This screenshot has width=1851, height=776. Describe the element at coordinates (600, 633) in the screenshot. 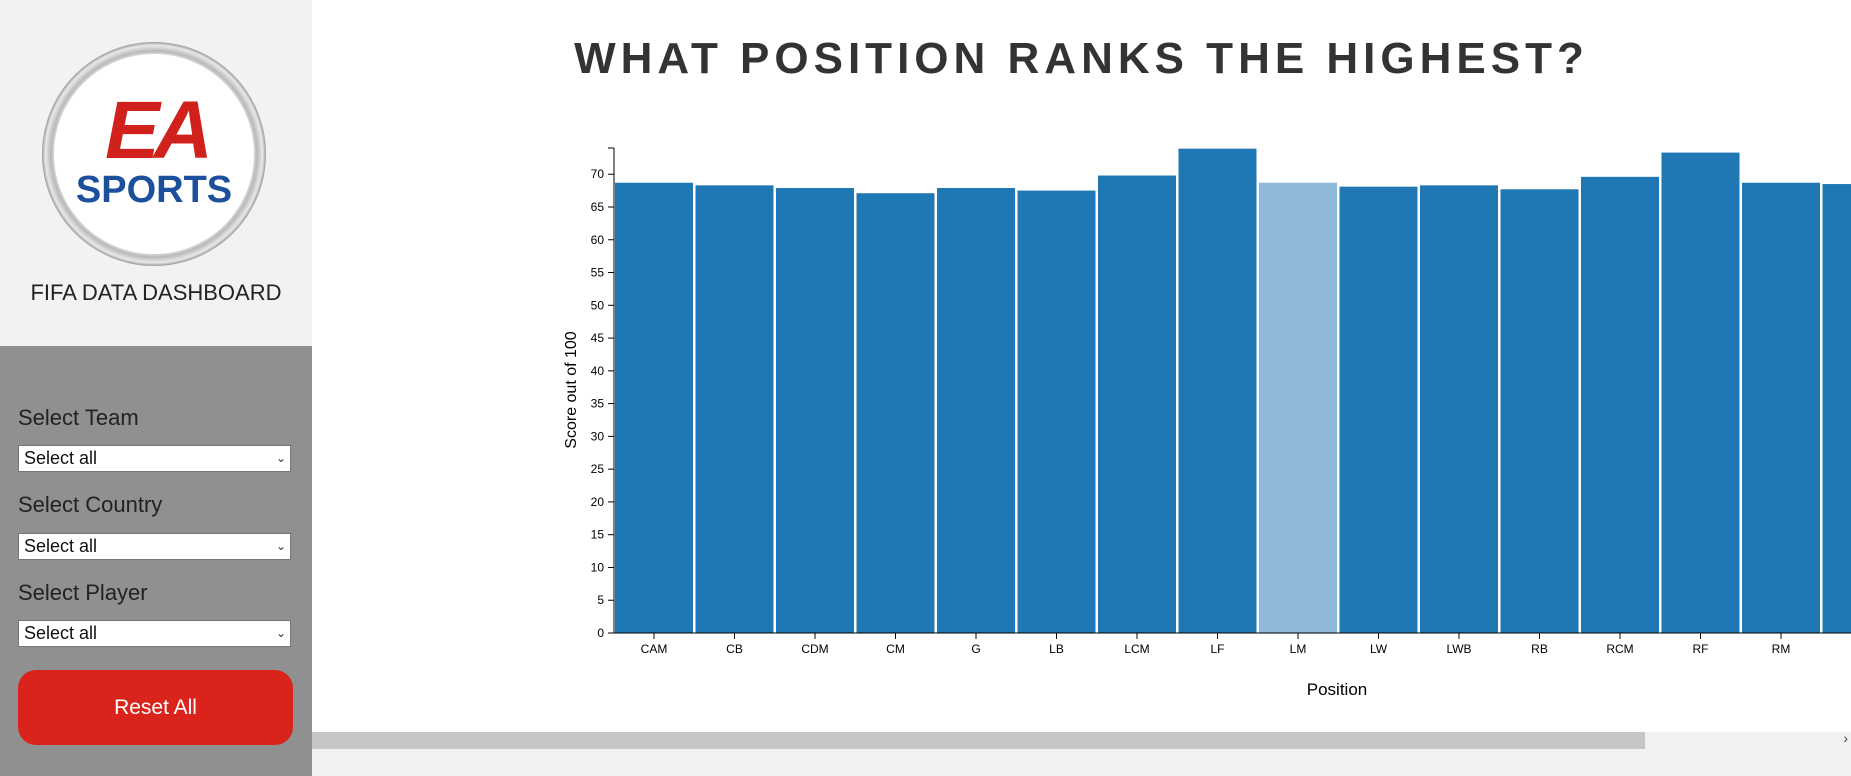

I see `y-tick-label: 0` at that location.